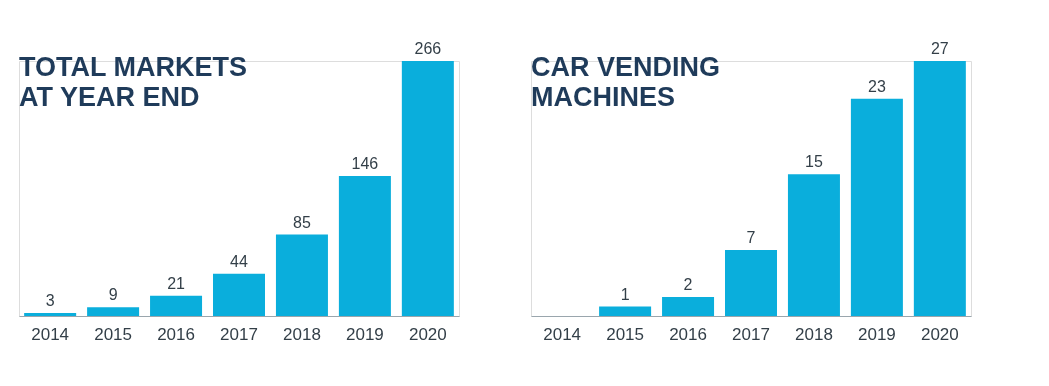  What do you see at coordinates (365, 164) in the screenshot?
I see `data-label: 146` at bounding box center [365, 164].